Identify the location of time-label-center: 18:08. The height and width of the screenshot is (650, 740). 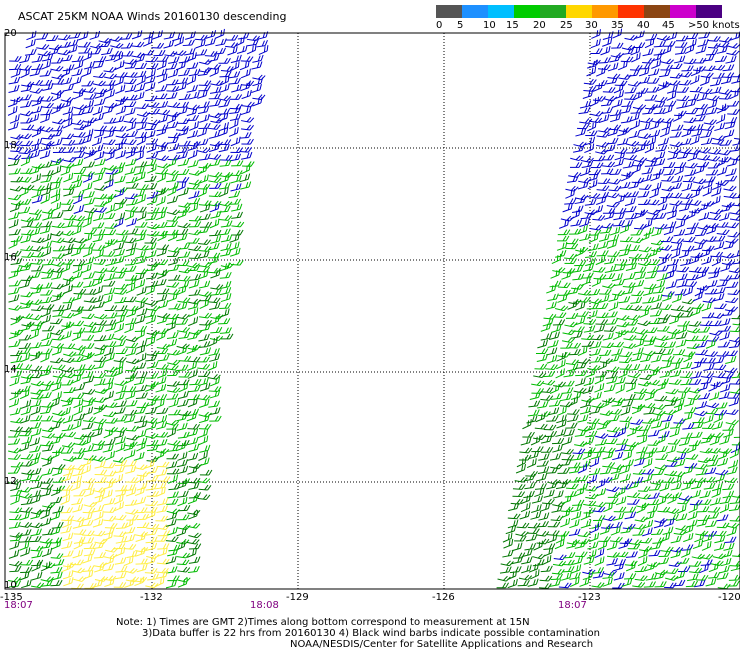
(264, 605).